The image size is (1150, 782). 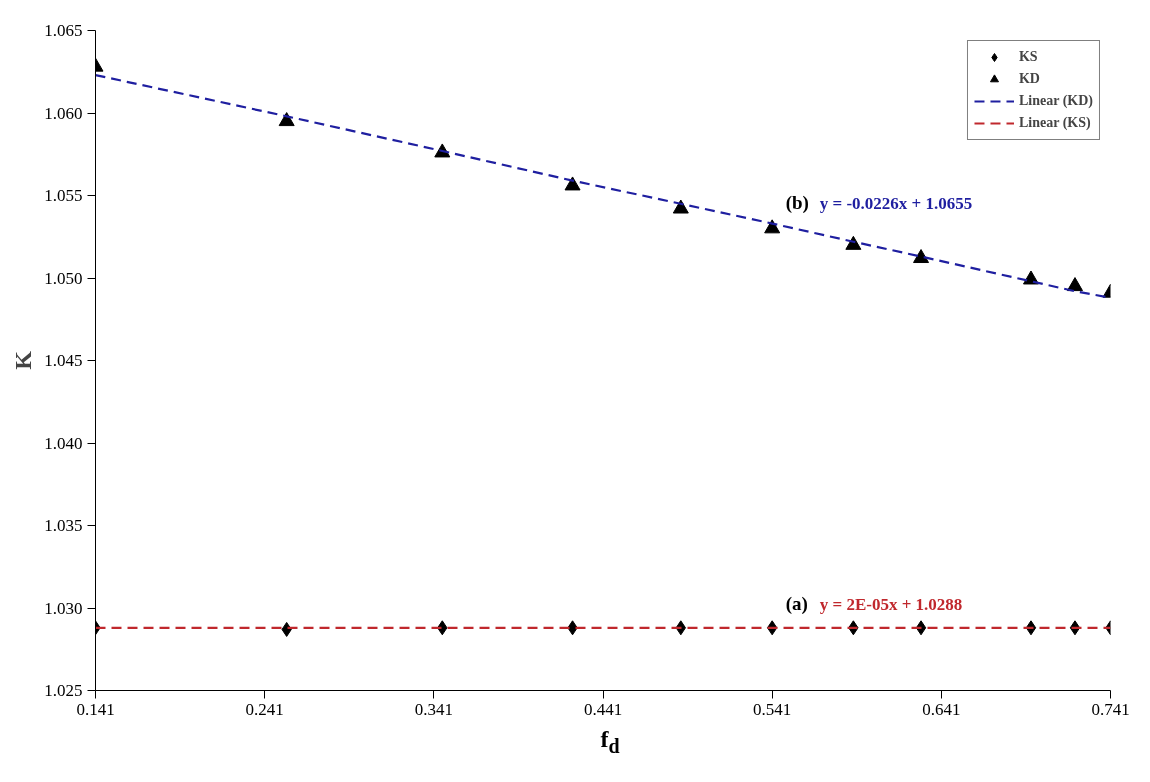 What do you see at coordinates (63, 690) in the screenshot?
I see `y-tick-label: 1.025` at bounding box center [63, 690].